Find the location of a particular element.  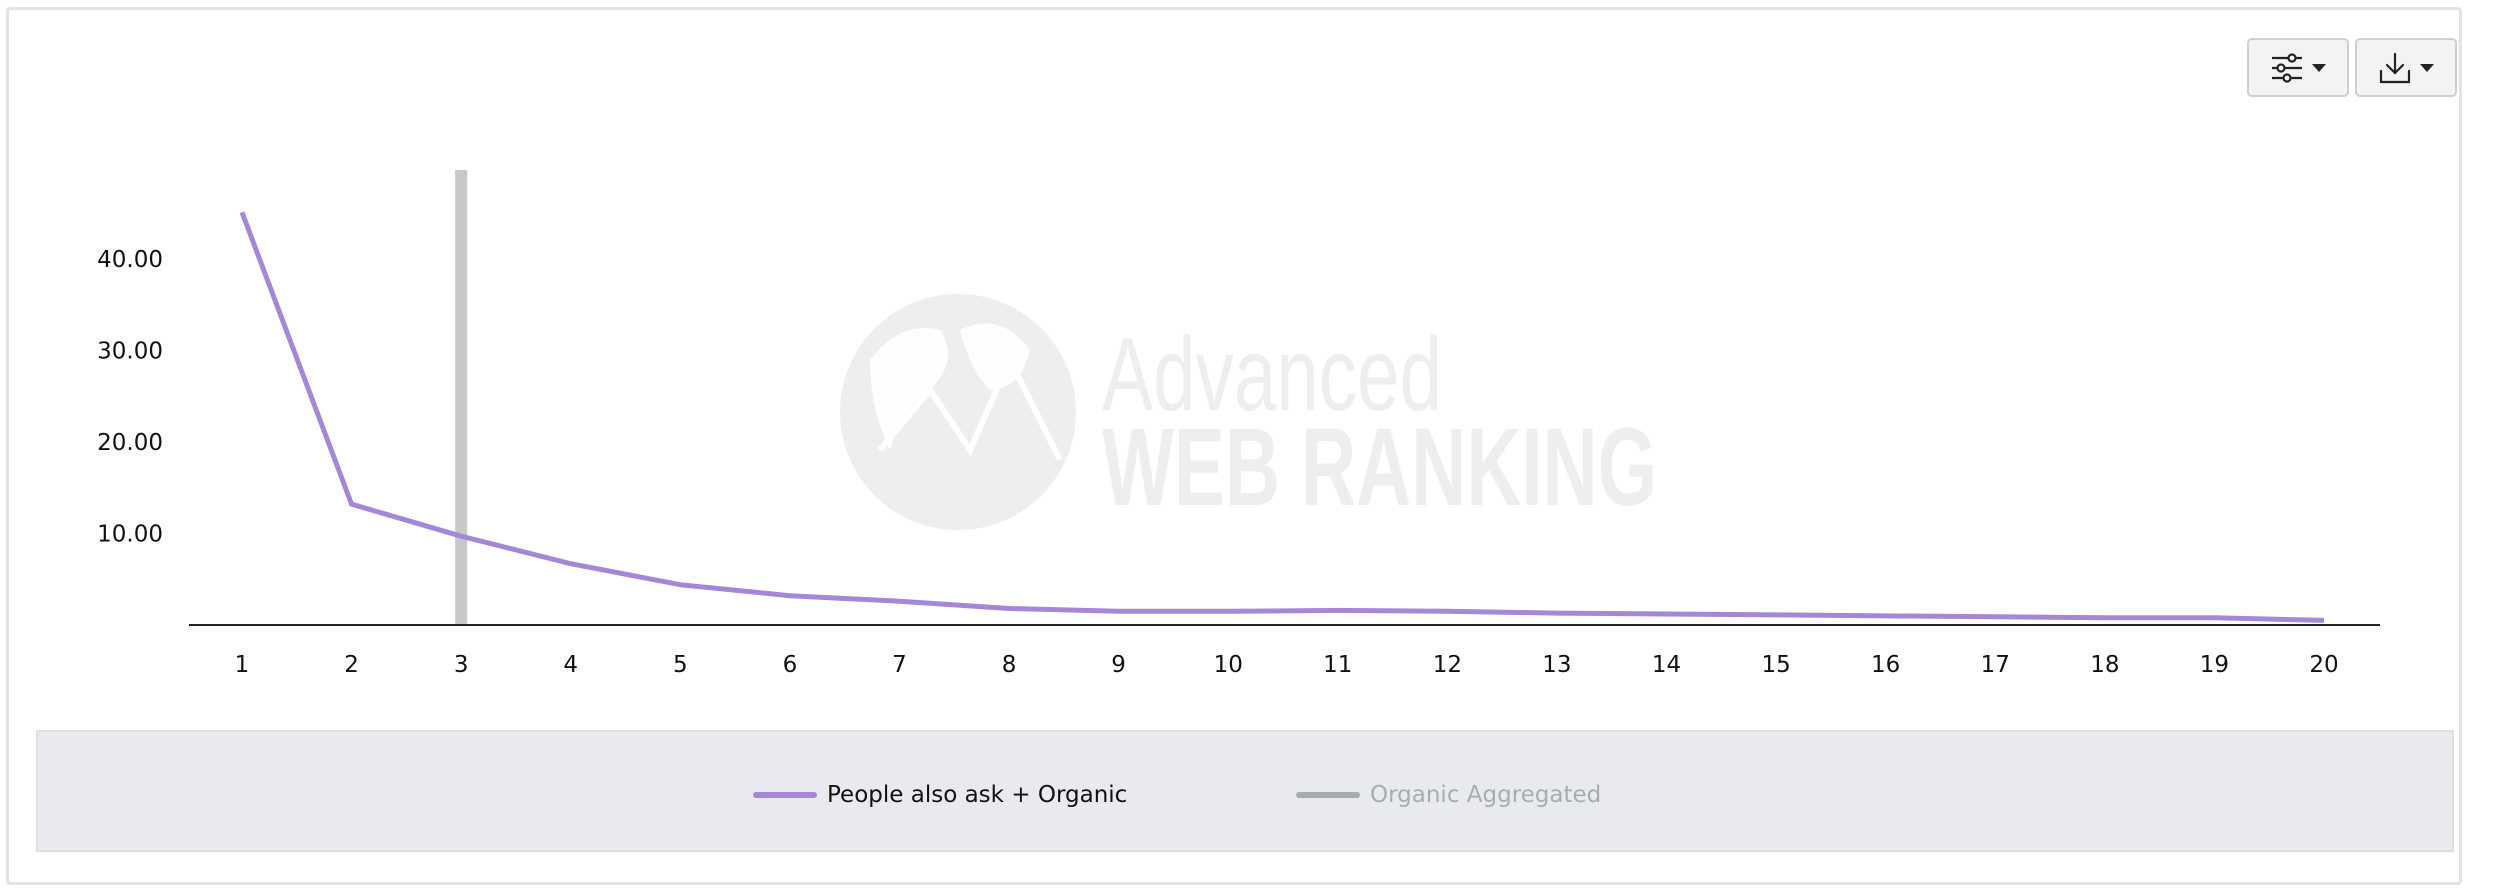

legend-item-organic-aggregated: Organic Aggregated is located at coordinates (1448, 795).